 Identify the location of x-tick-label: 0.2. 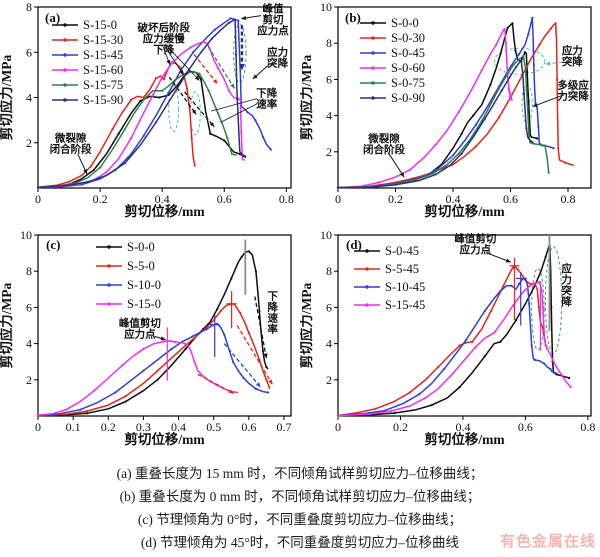
(395, 199).